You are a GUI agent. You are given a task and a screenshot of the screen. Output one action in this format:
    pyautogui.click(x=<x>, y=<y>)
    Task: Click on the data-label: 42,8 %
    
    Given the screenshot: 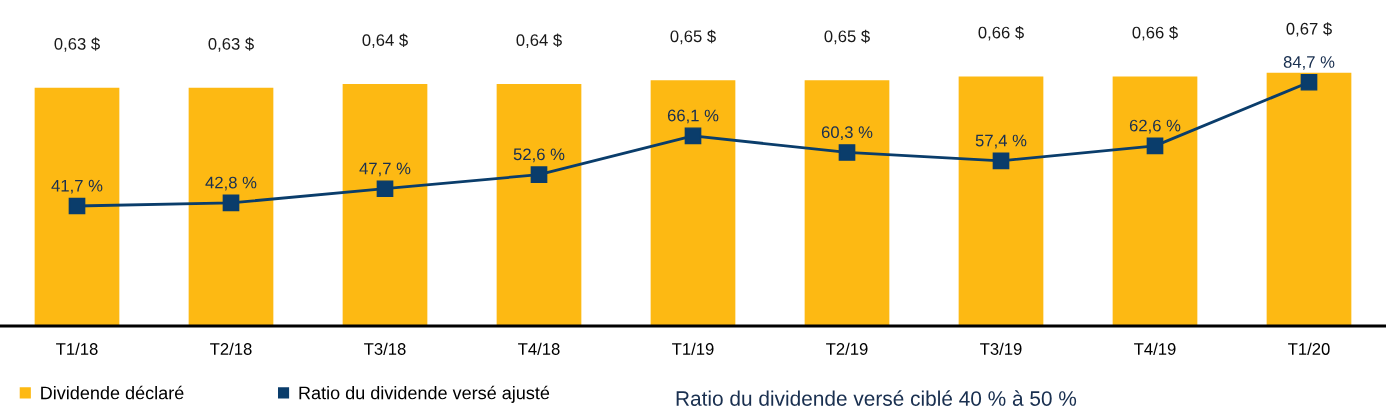 What is the action you would take?
    pyautogui.click(x=231, y=183)
    